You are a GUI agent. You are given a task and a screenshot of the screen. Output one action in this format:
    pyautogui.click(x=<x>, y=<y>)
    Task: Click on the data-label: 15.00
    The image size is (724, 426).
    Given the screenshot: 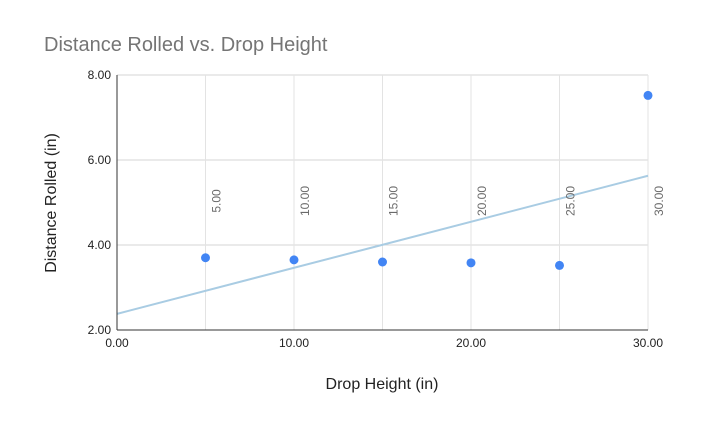 What is the action you would take?
    pyautogui.click(x=394, y=201)
    